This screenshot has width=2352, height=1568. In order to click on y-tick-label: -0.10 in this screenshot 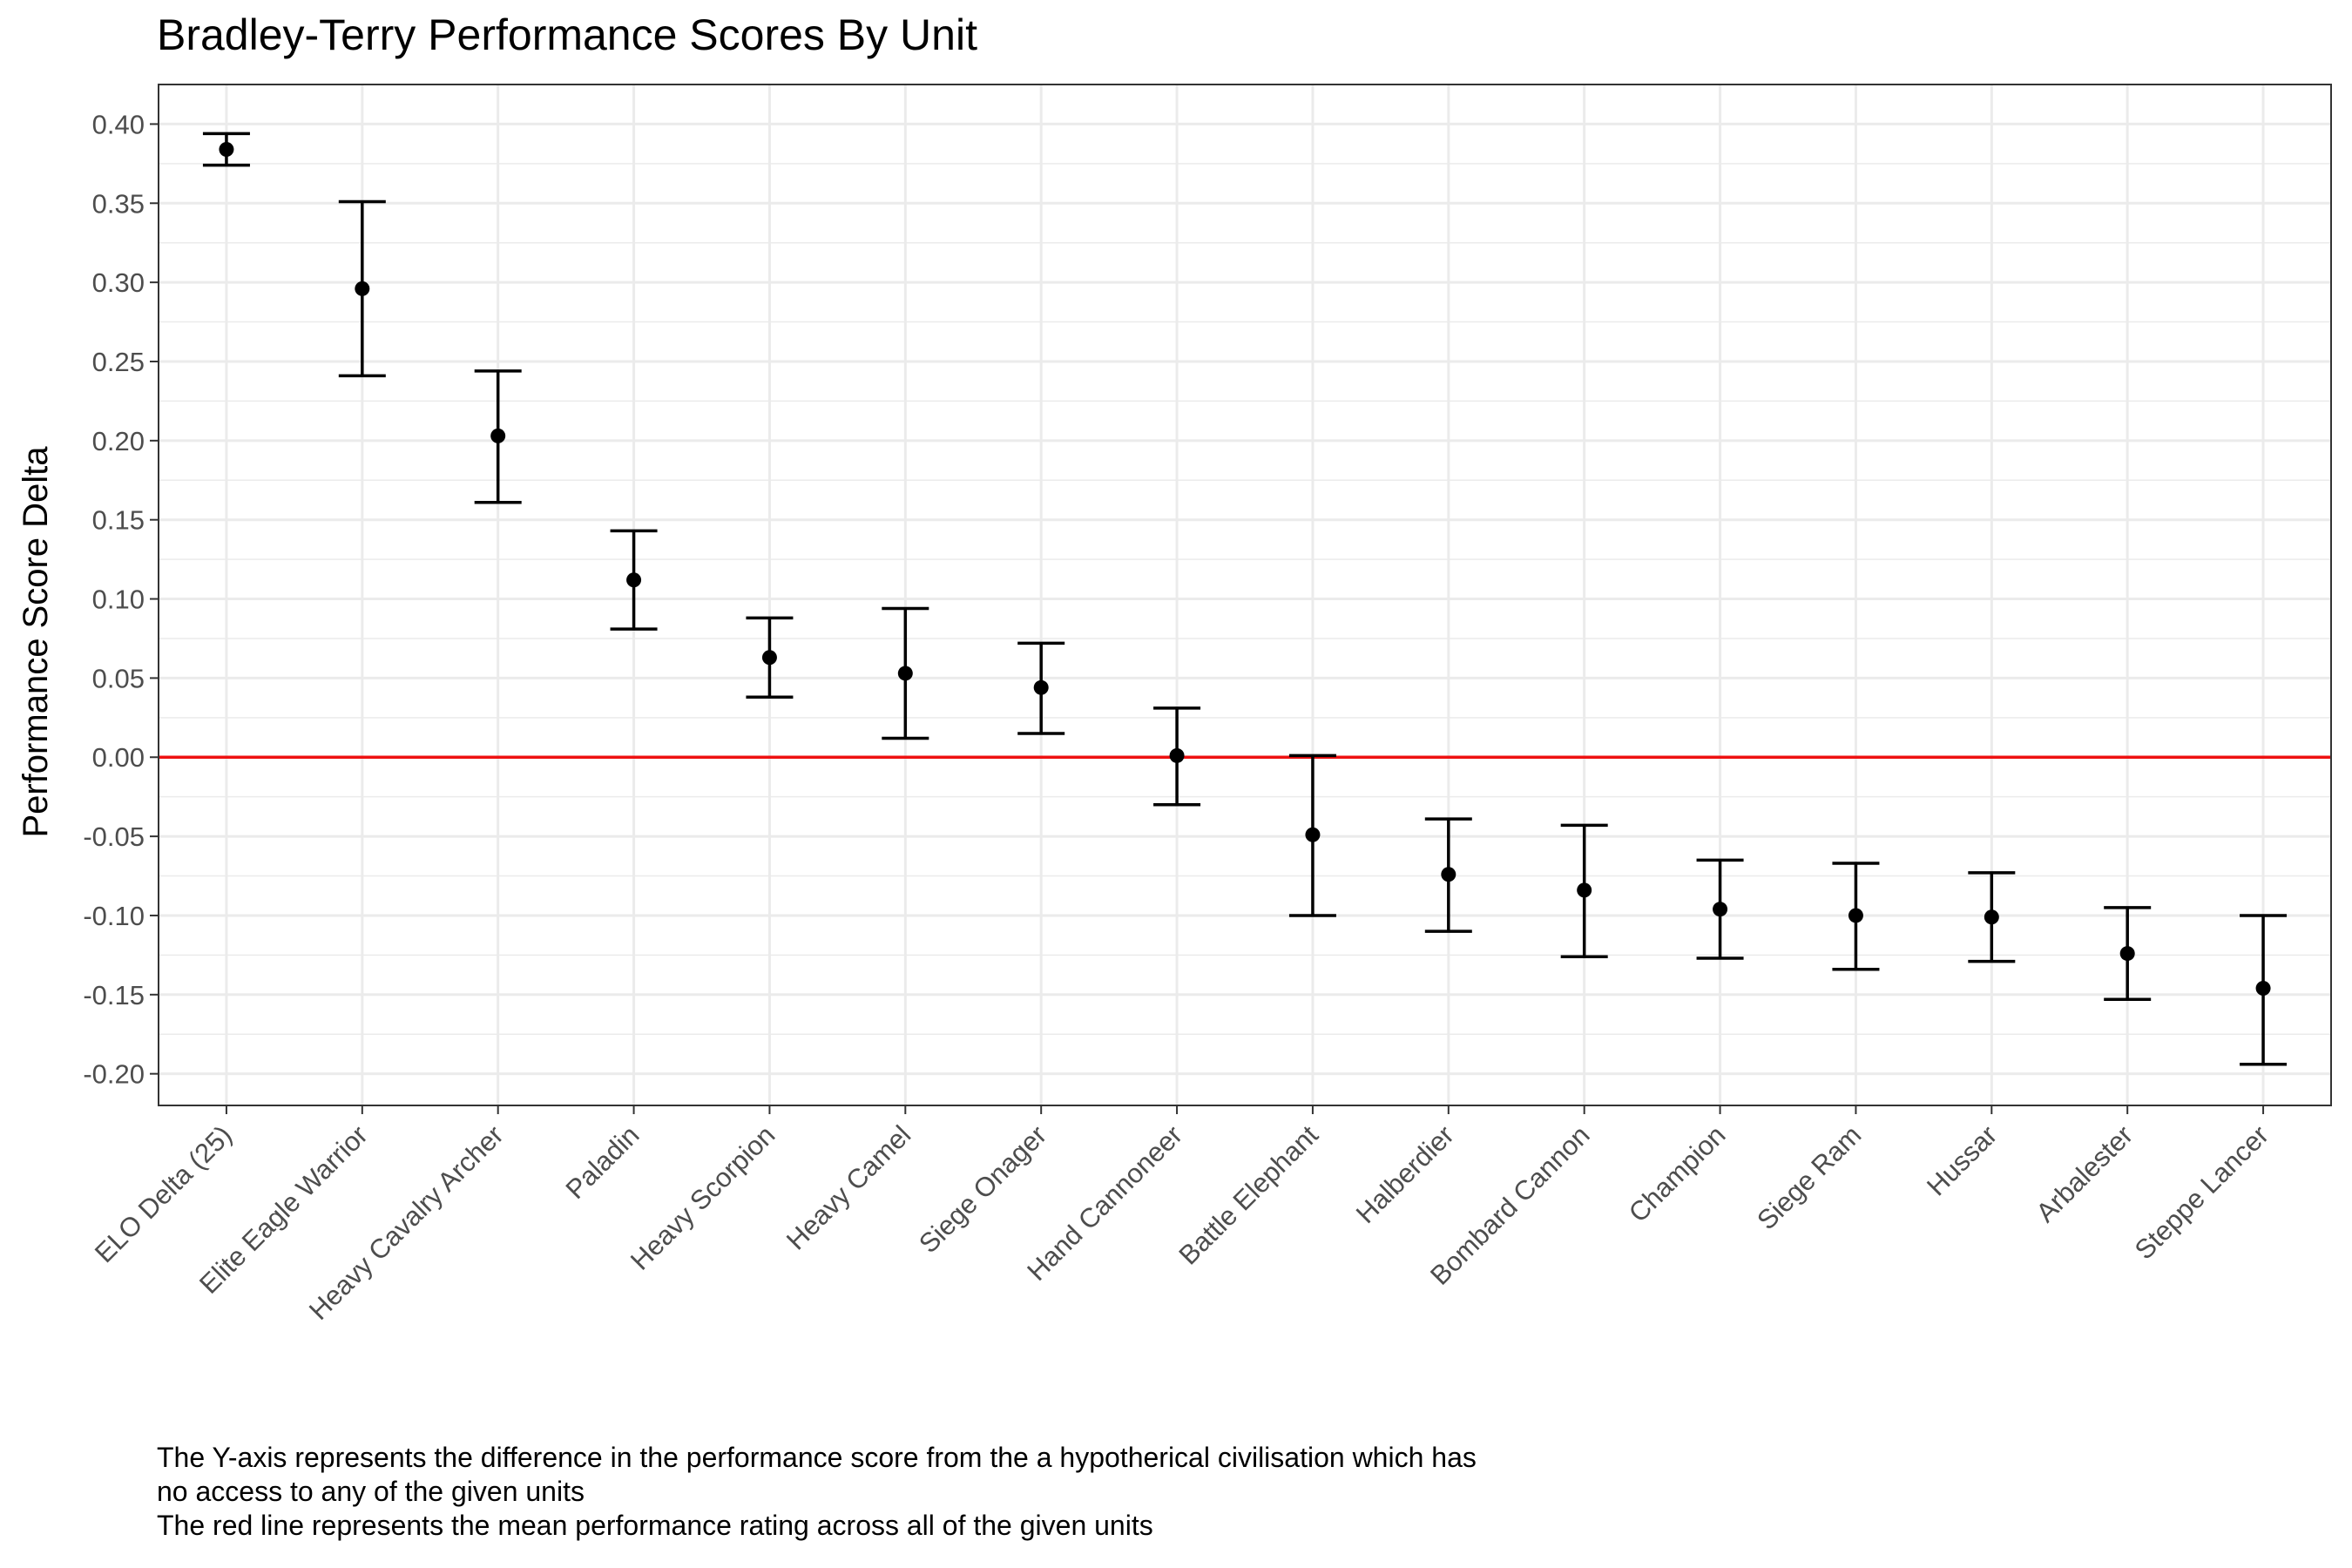, I will do `click(114, 916)`.